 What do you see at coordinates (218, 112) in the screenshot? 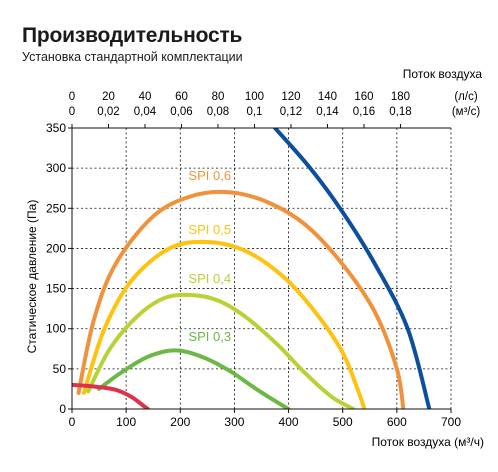
I see `top-tick-label-m3s: 0,08` at bounding box center [218, 112].